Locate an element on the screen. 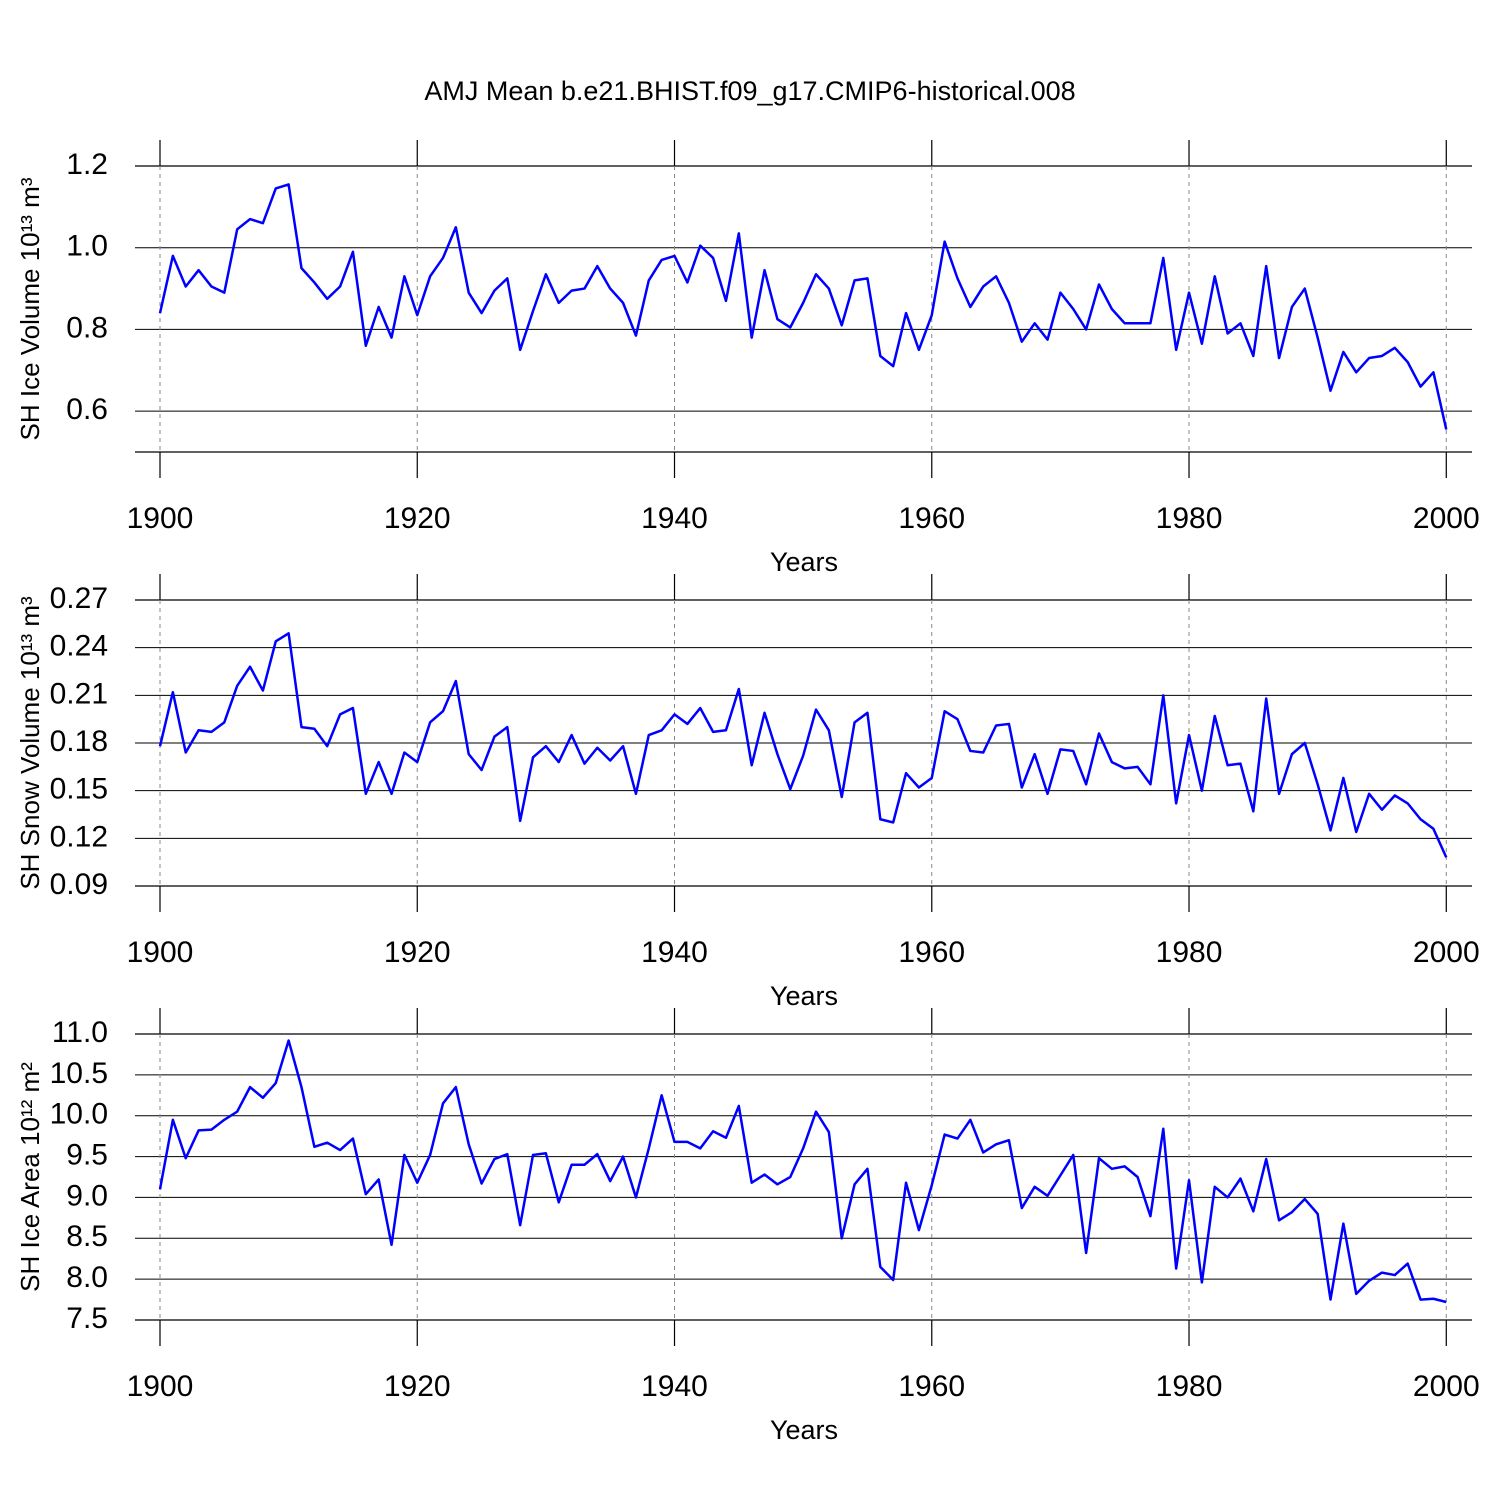 This screenshot has width=1500, height=1500. y-tick-label: 0.09 is located at coordinates (79, 884).